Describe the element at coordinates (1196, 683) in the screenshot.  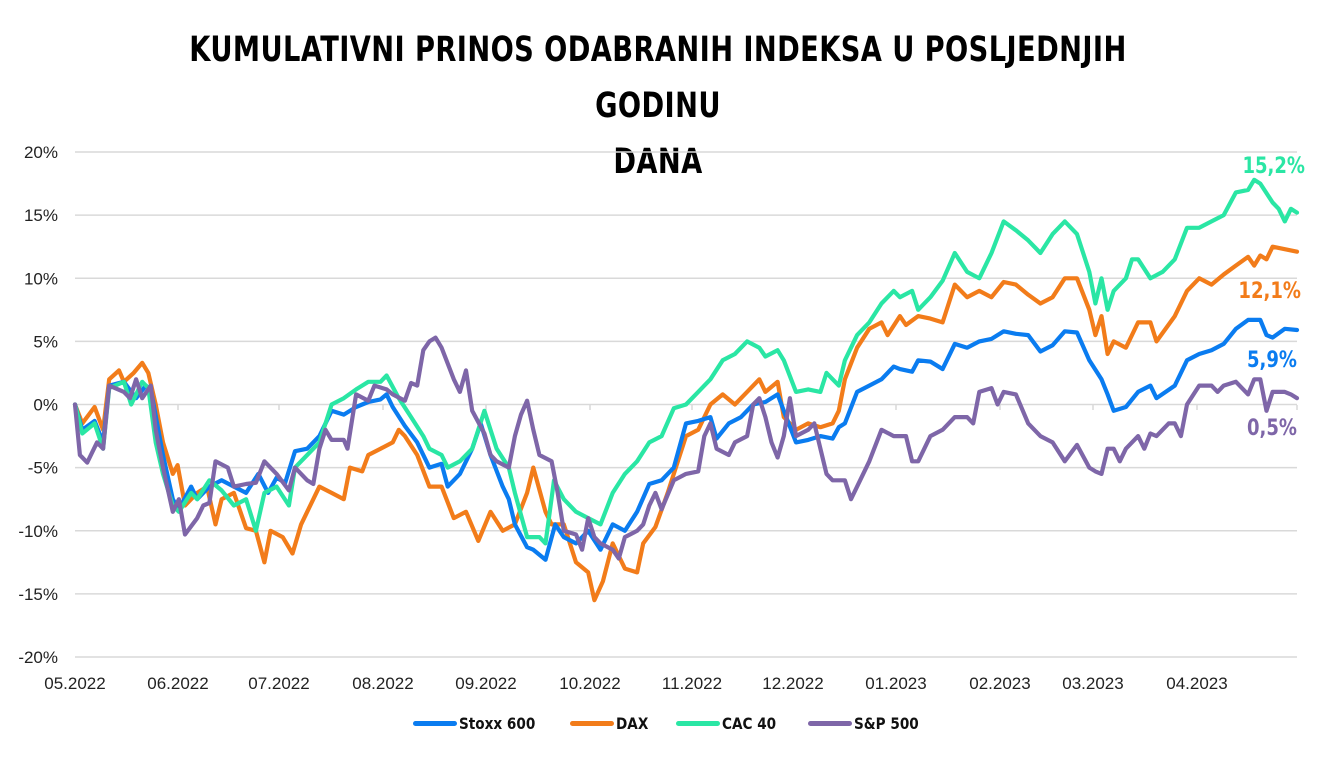
I see `x-tick-label: 04.2023` at that location.